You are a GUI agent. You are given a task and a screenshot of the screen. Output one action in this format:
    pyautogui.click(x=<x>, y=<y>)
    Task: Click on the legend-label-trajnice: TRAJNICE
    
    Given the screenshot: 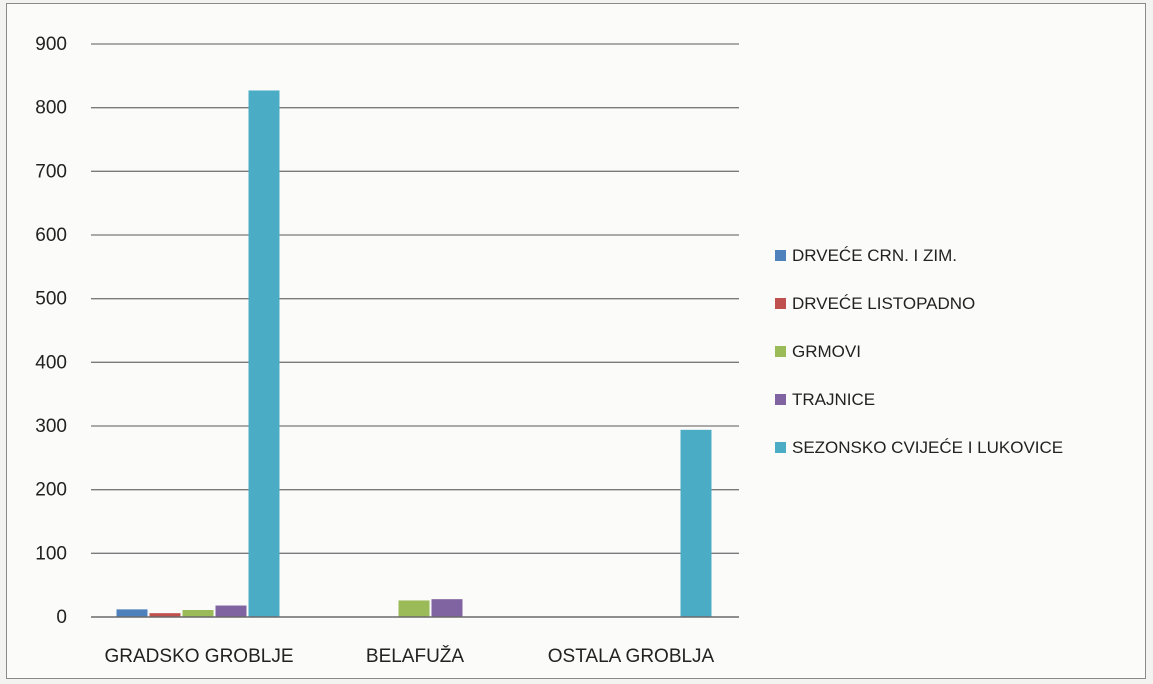 What is the action you would take?
    pyautogui.click(x=833, y=399)
    